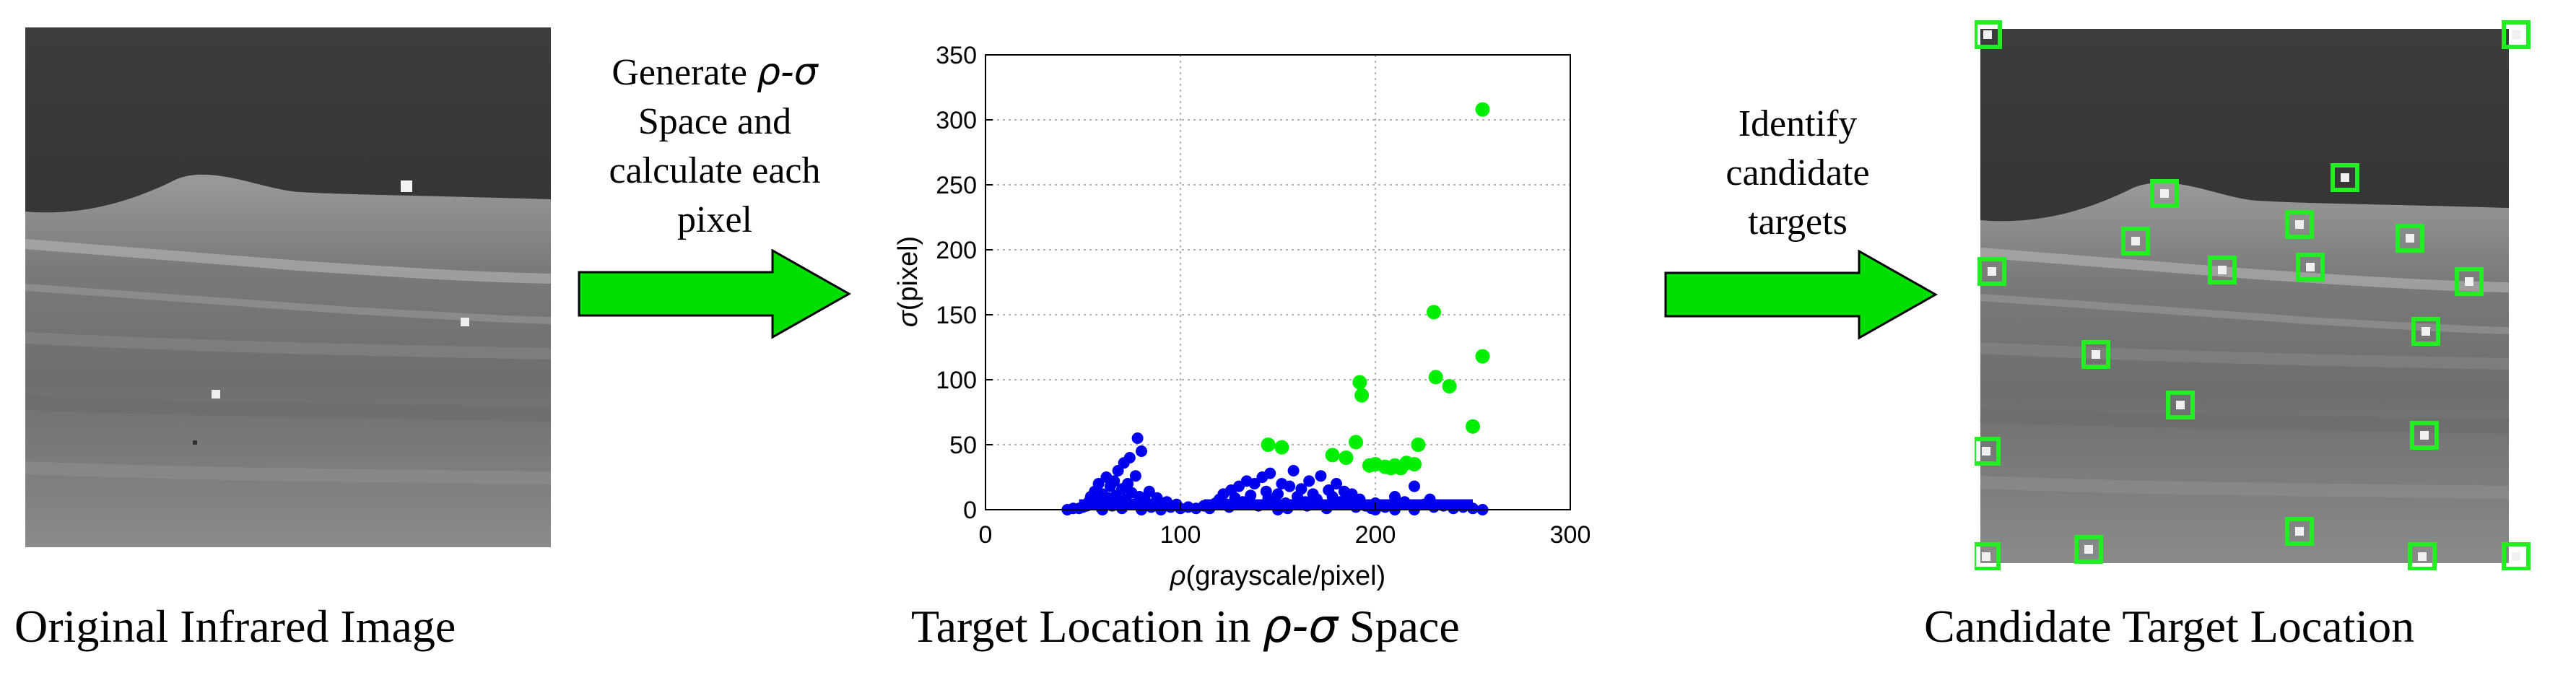  I want to click on y-tick-label: 300, so click(956, 120).